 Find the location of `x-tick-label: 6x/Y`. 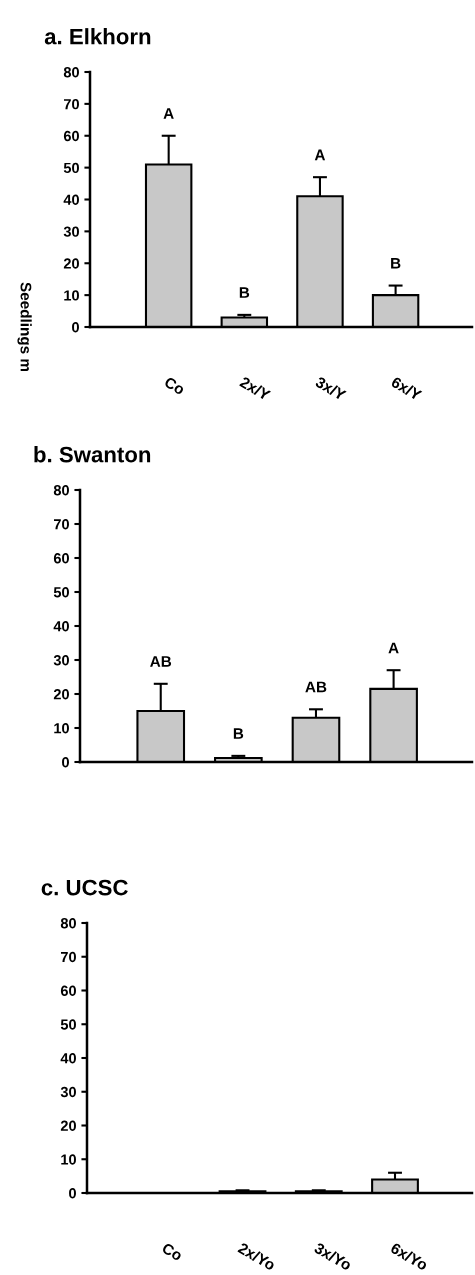

x-tick-label: 6x/Y is located at coordinates (406, 388).